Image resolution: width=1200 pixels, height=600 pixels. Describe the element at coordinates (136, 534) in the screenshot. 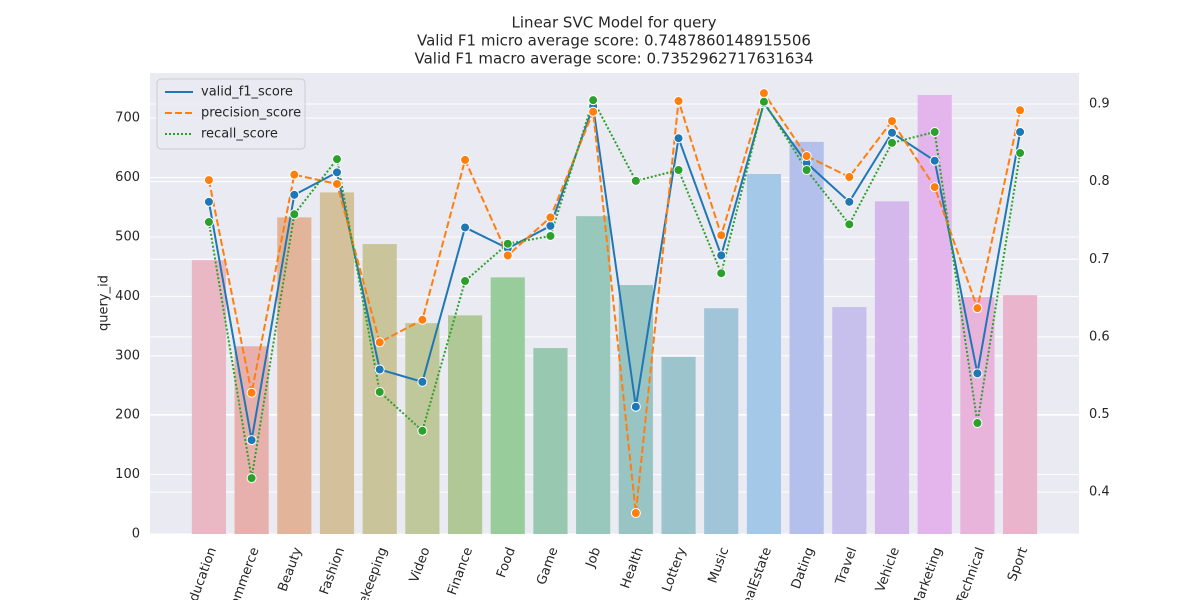

I see `y-tick-label: 0` at that location.